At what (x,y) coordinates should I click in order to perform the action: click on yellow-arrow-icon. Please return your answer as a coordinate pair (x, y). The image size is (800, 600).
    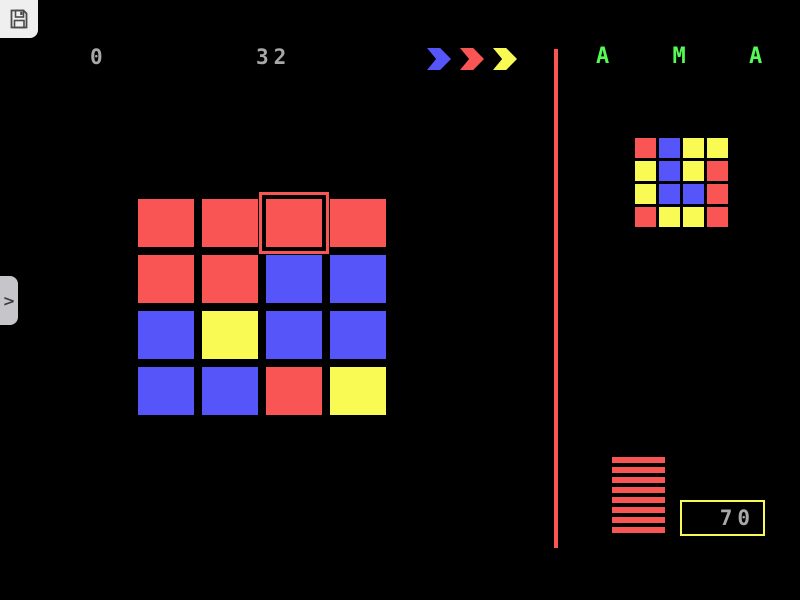
    Looking at the image, I should click on (505, 59).